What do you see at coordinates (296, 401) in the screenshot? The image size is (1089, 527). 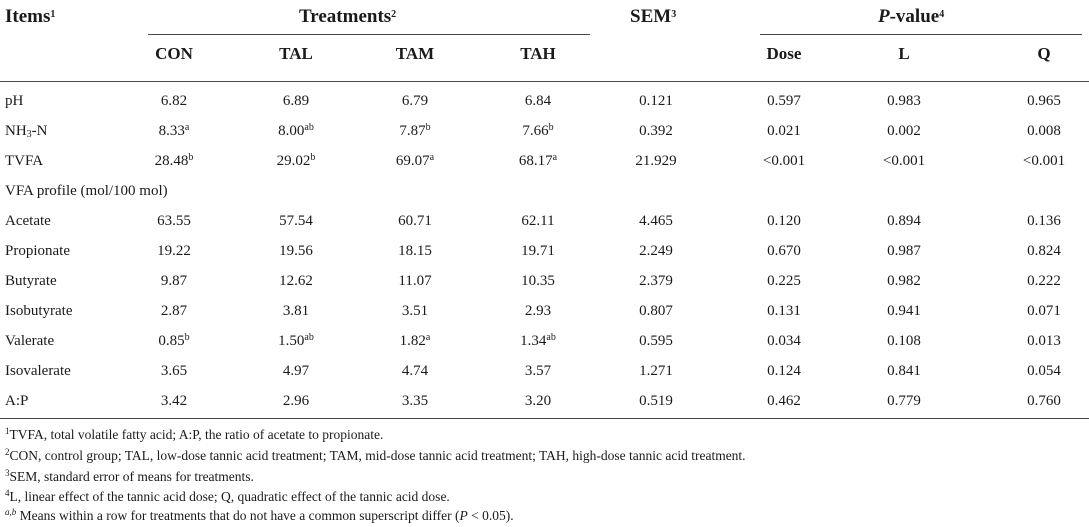 I see `cell-tal: 2.96` at bounding box center [296, 401].